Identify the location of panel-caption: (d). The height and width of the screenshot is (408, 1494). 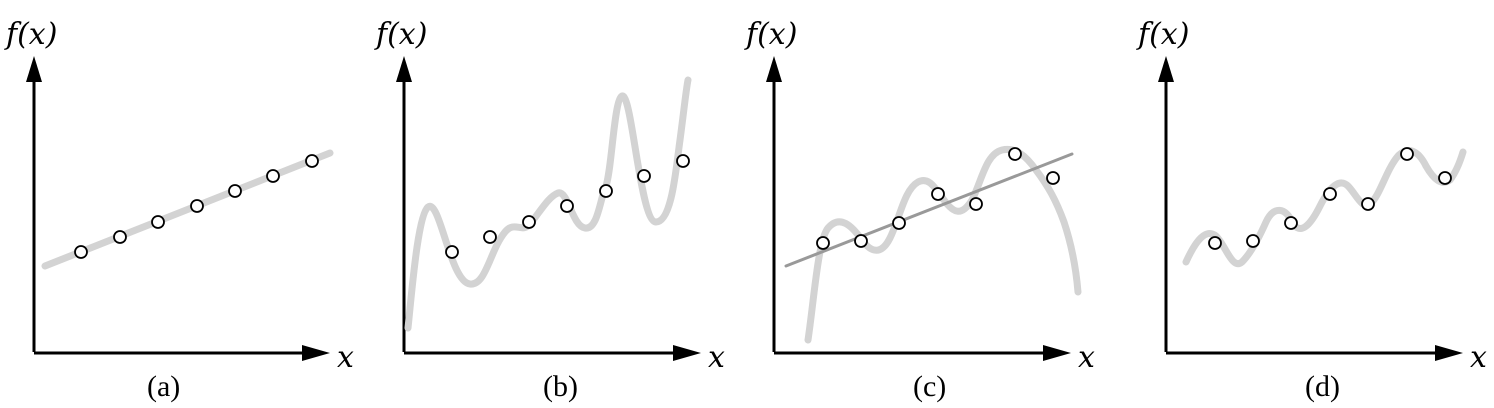
(1322, 386).